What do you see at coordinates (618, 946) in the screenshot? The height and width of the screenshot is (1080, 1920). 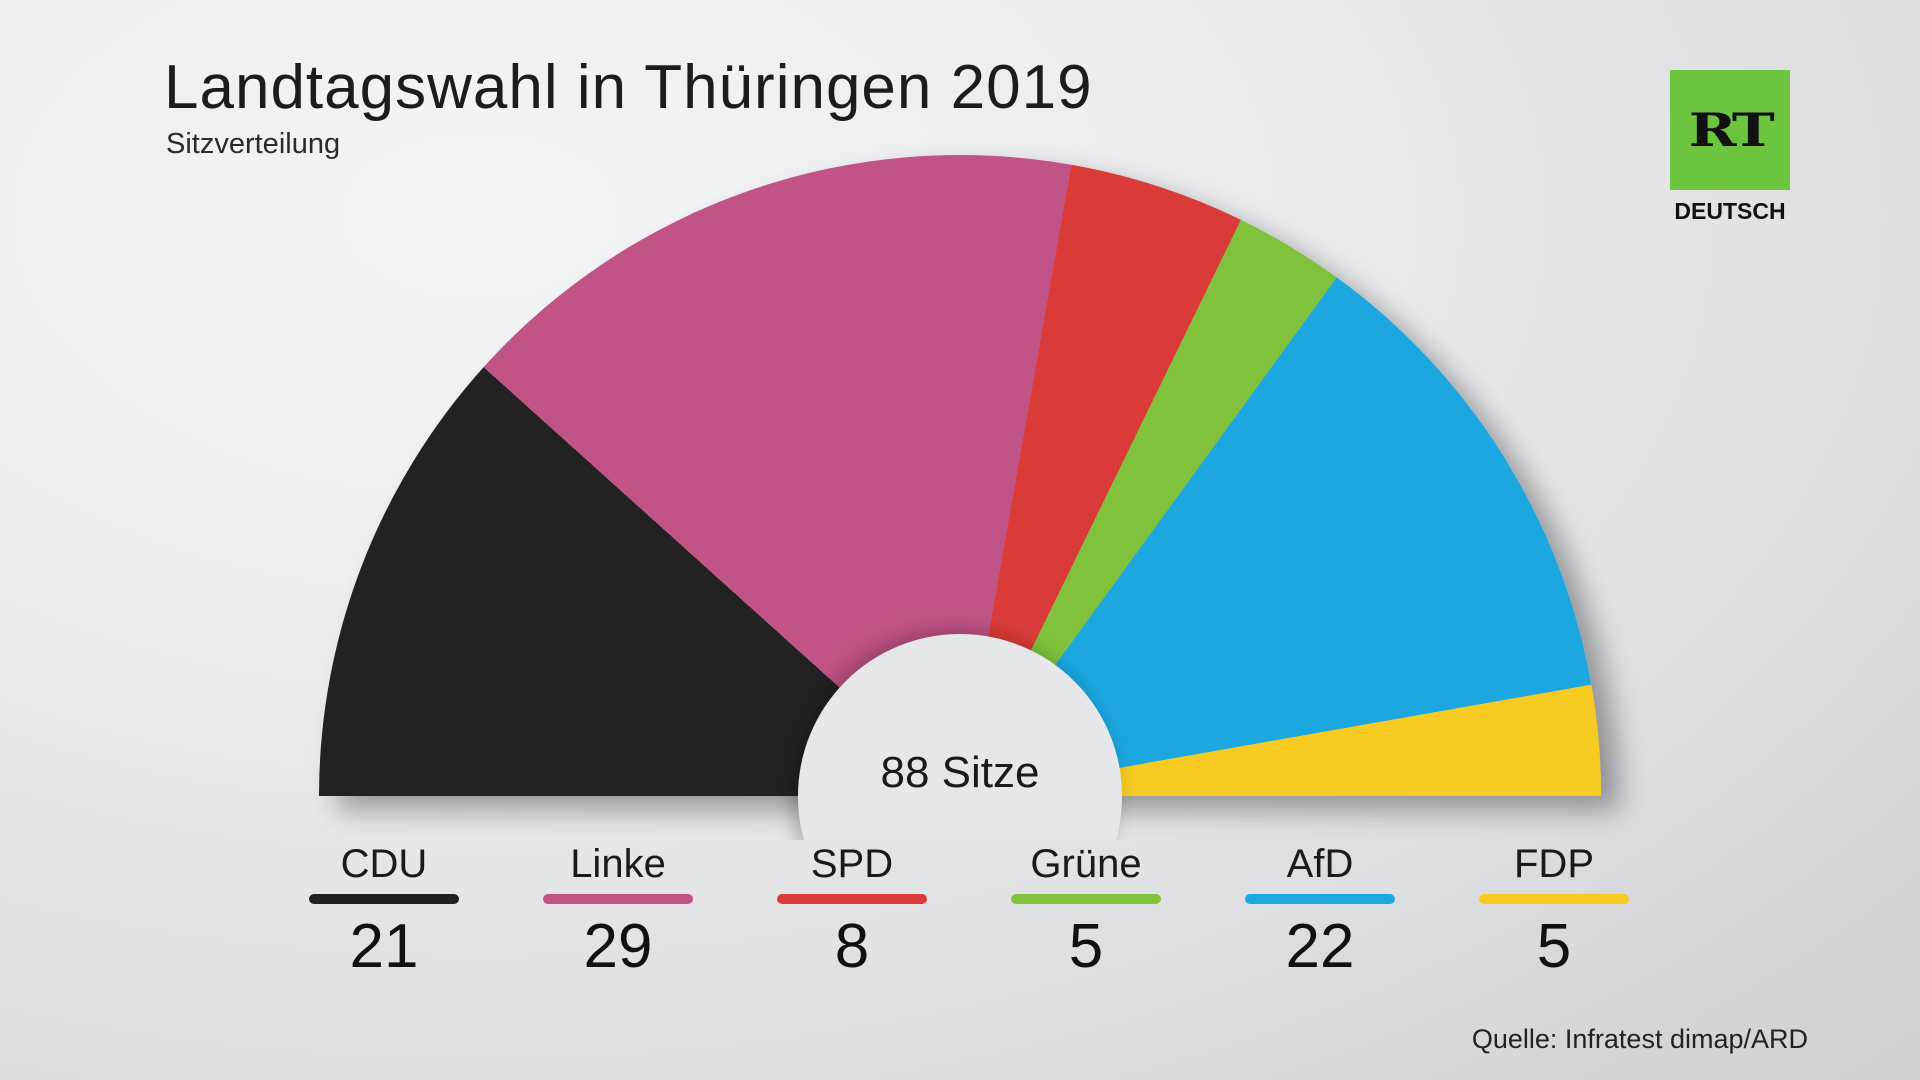 I see `legend-seat-count: 29` at bounding box center [618, 946].